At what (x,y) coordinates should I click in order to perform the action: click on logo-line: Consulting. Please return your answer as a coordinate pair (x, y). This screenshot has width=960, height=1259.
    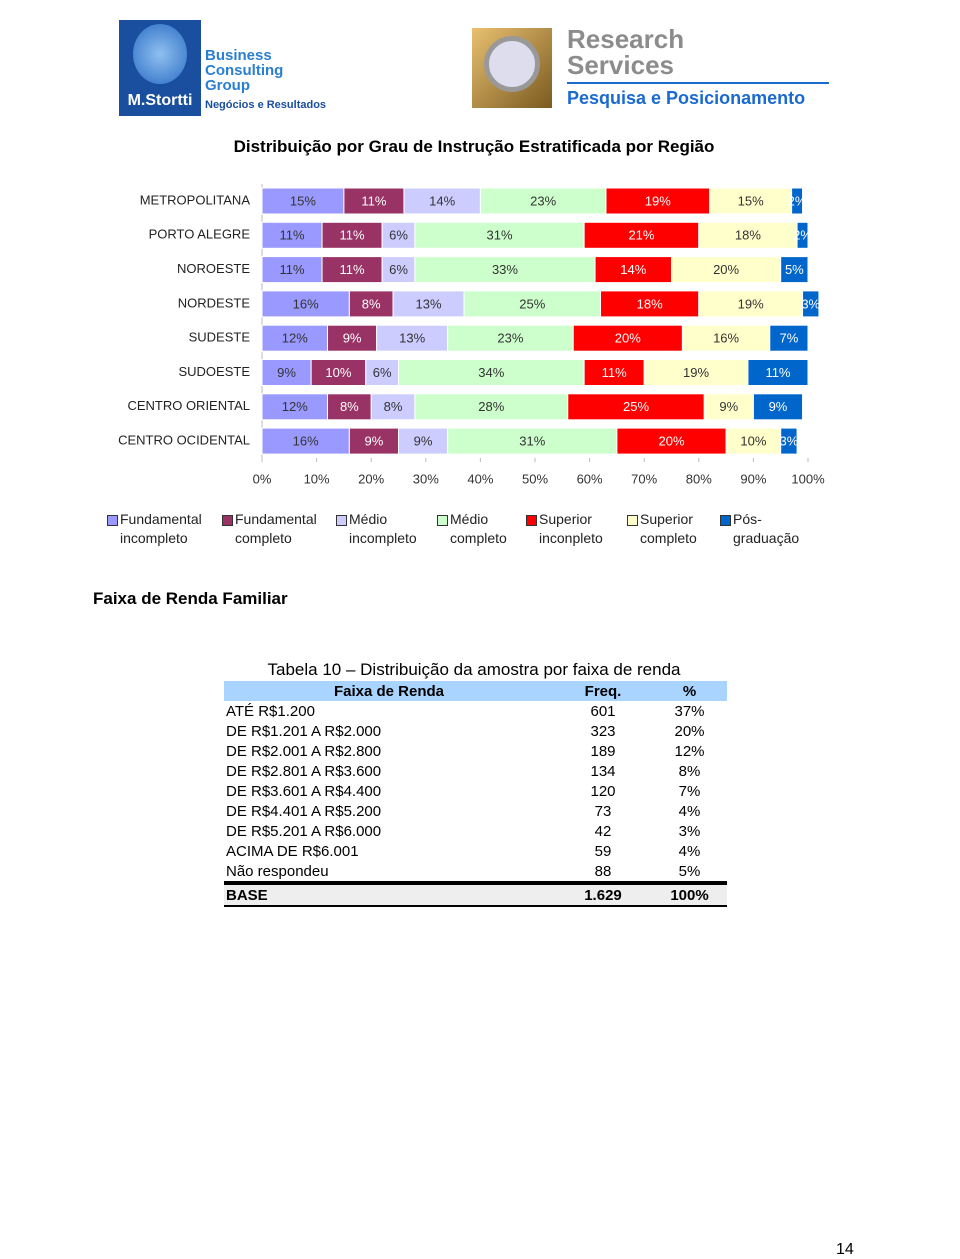
    Looking at the image, I should click on (244, 70).